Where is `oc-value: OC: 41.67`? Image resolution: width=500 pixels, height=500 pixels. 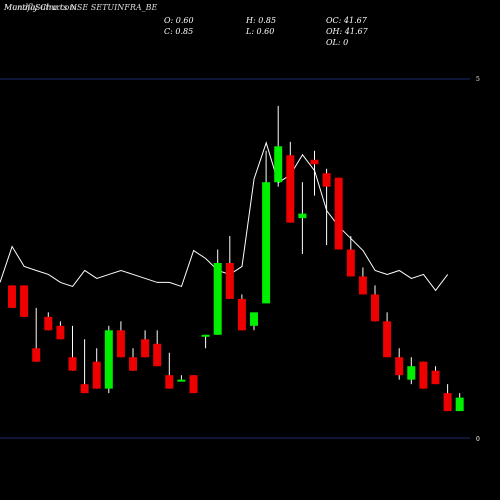 oc-value: OC: 41.67 is located at coordinates (346, 20).